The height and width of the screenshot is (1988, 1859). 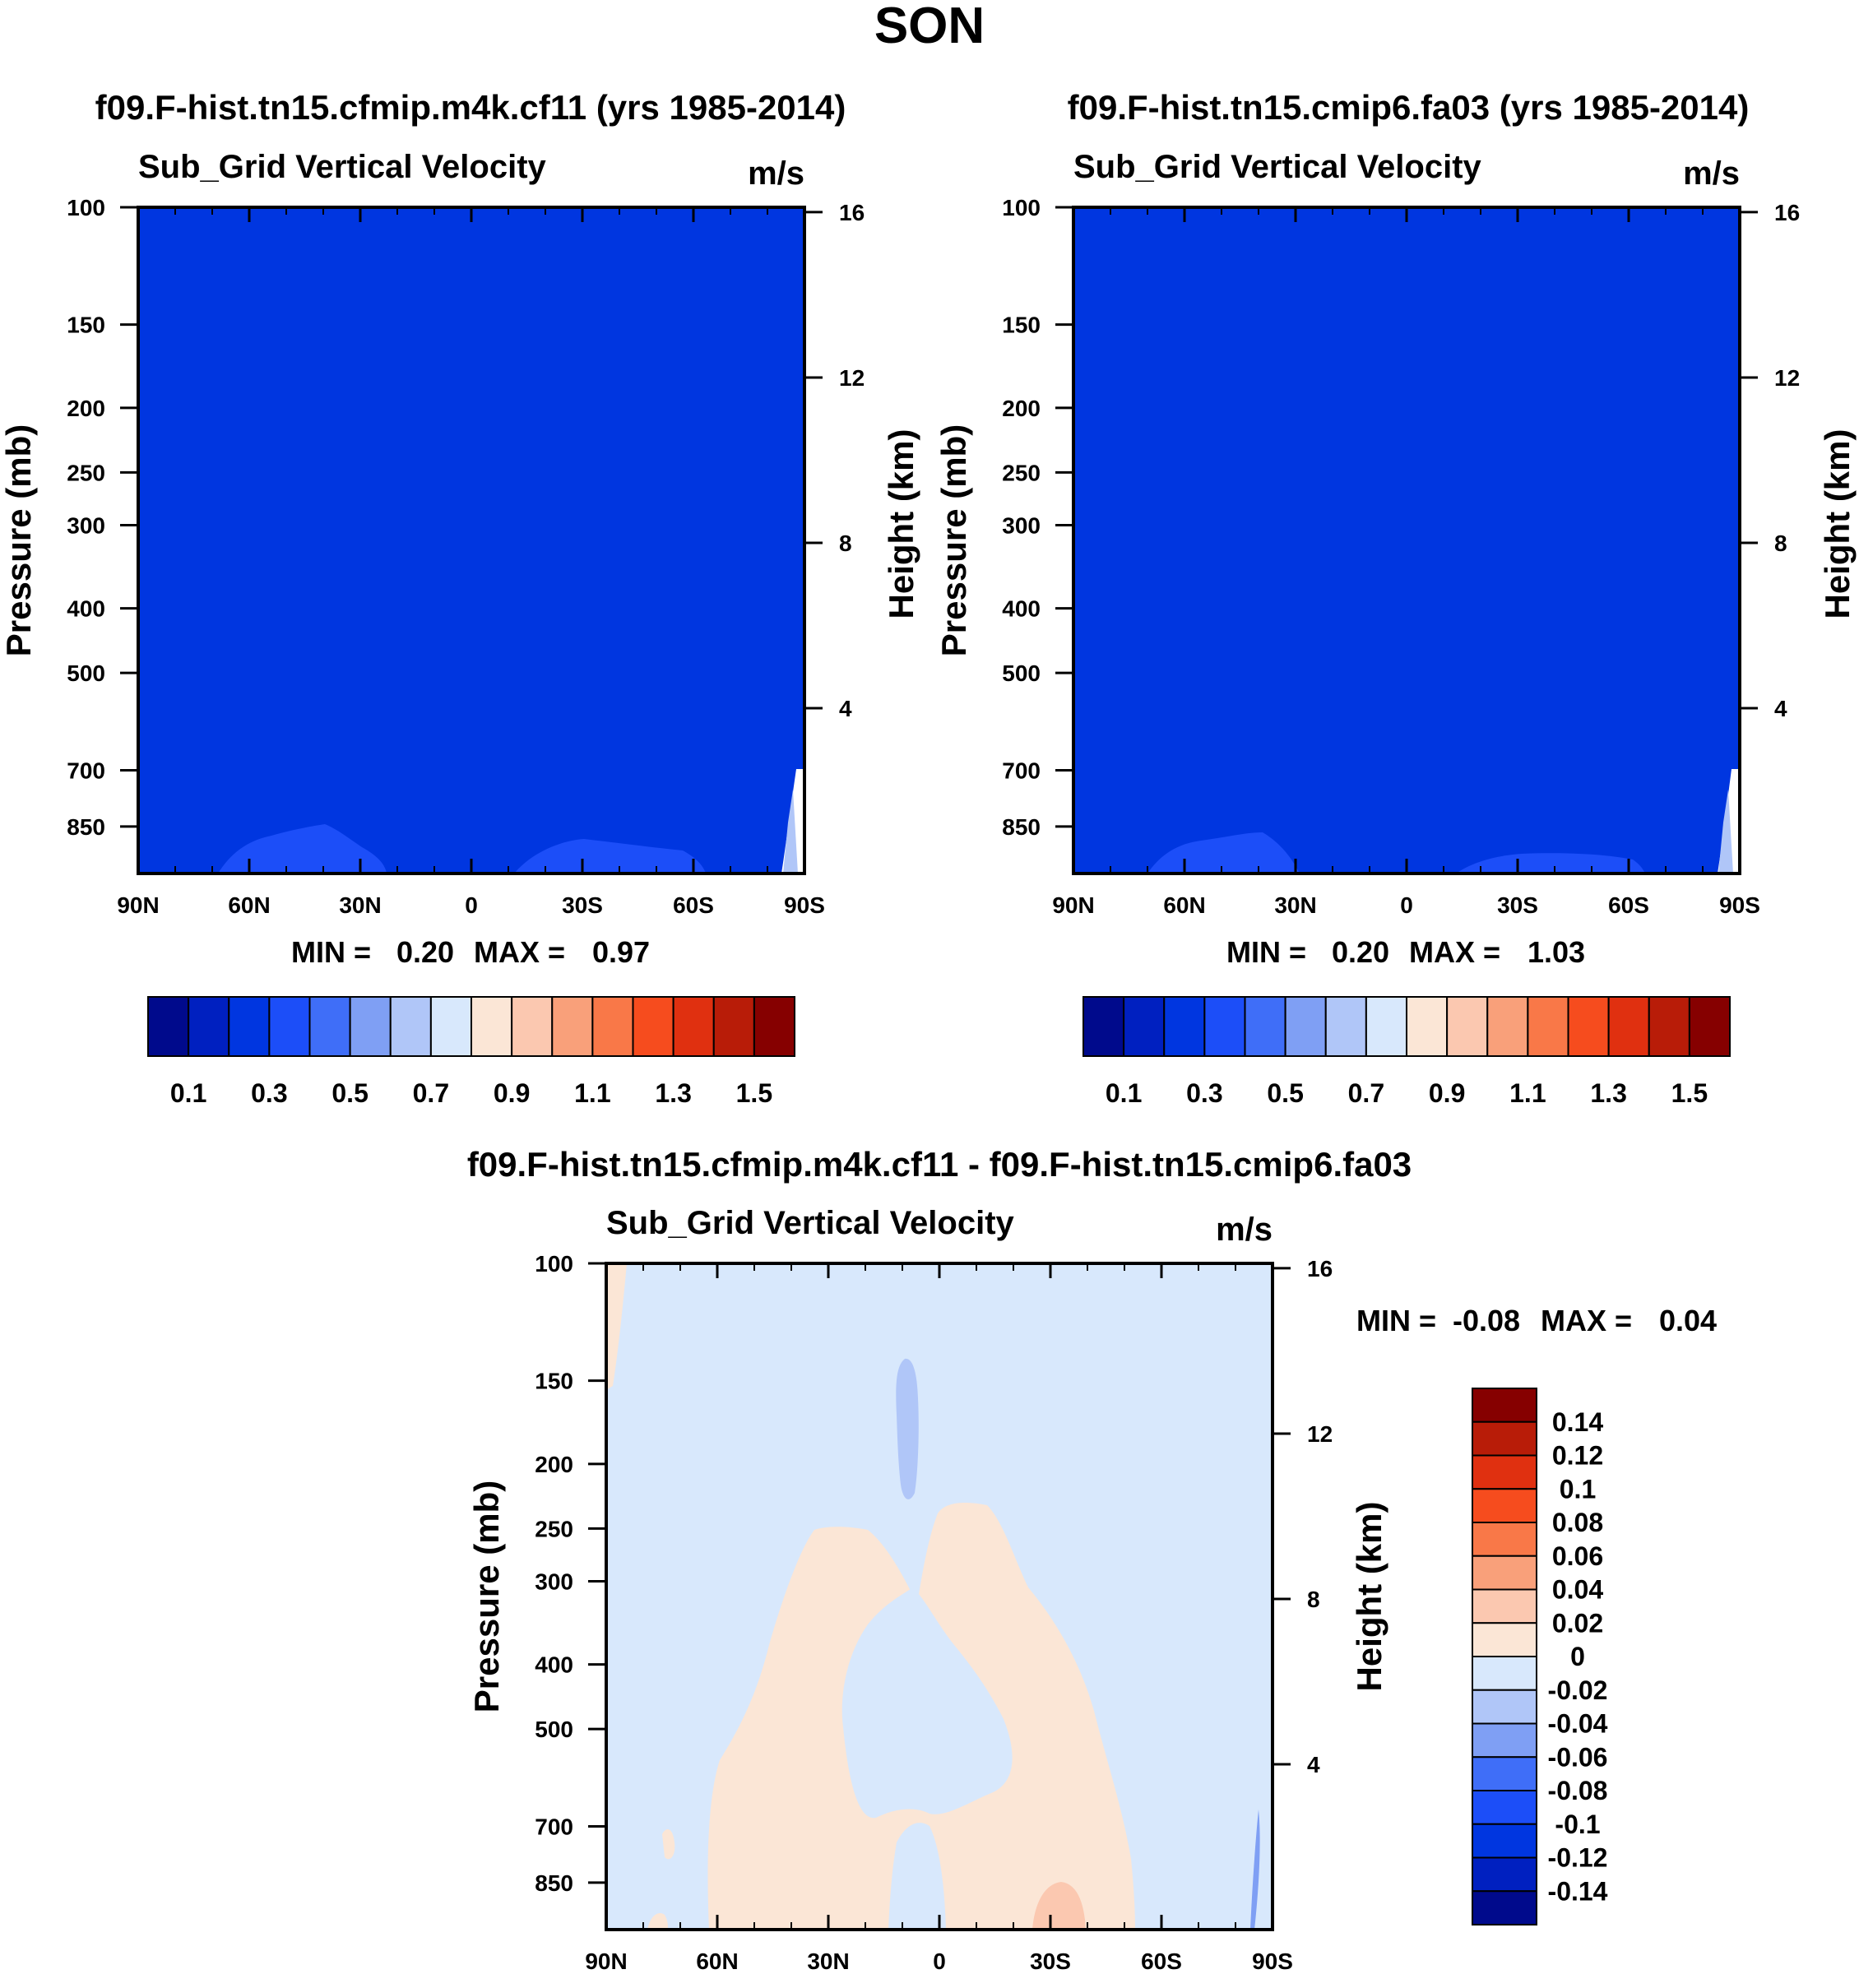 What do you see at coordinates (1161, 1962) in the screenshot?
I see `panel-2-xtick-label: 60S` at bounding box center [1161, 1962].